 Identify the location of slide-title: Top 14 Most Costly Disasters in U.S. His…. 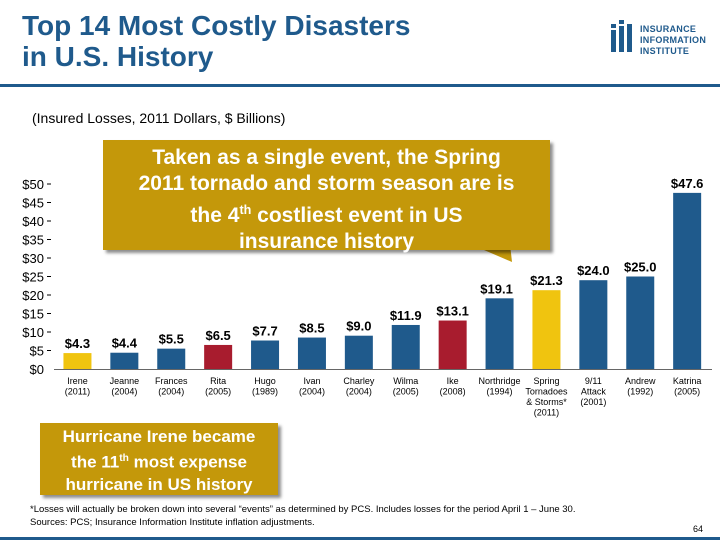
(302, 41).